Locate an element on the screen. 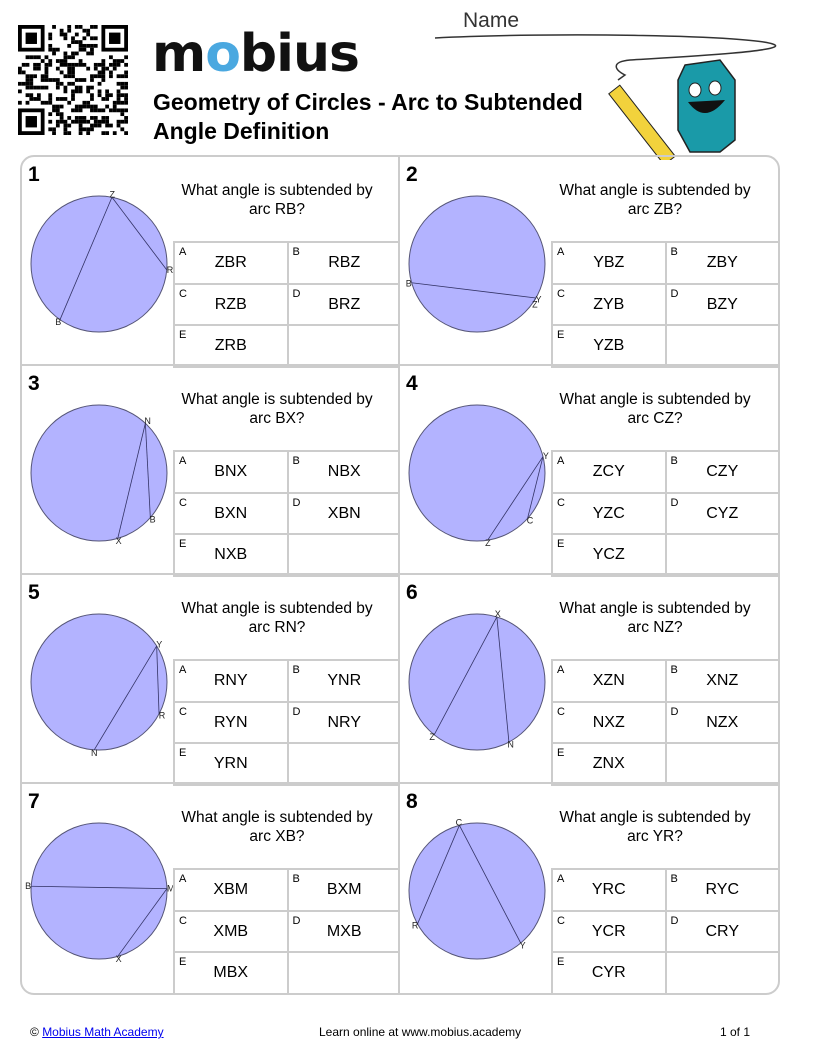 Image resolution: width=815 pixels, height=1050 pixels. option-text: XBM is located at coordinates (231, 889).